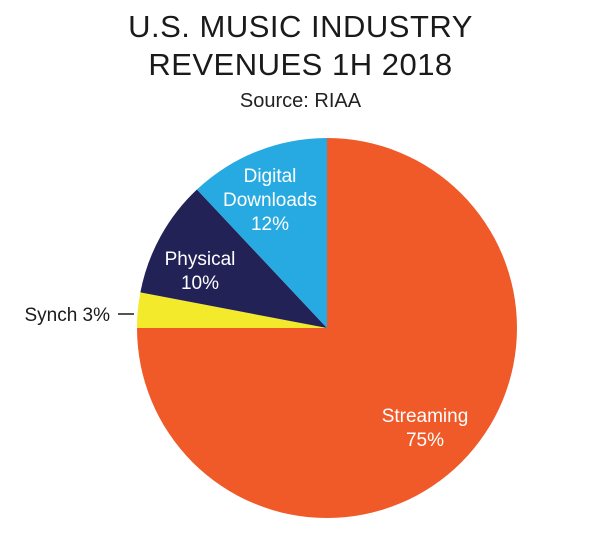 This screenshot has width=601, height=534. What do you see at coordinates (300, 101) in the screenshot?
I see `chart-subtitle: Source: RIAA` at bounding box center [300, 101].